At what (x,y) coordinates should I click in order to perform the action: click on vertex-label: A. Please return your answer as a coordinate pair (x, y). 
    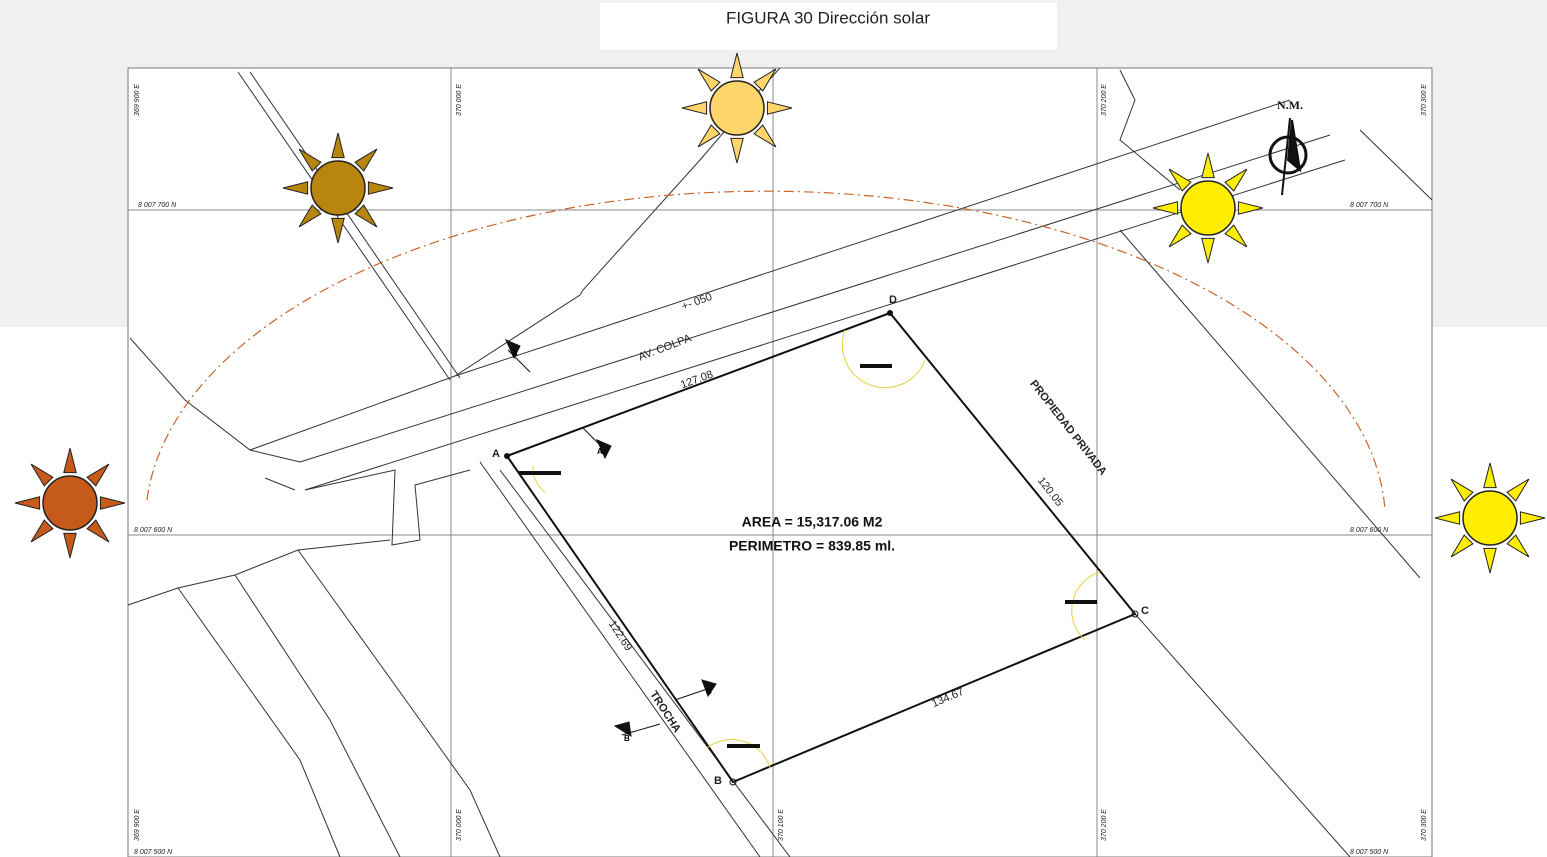
    Looking at the image, I should click on (496, 454).